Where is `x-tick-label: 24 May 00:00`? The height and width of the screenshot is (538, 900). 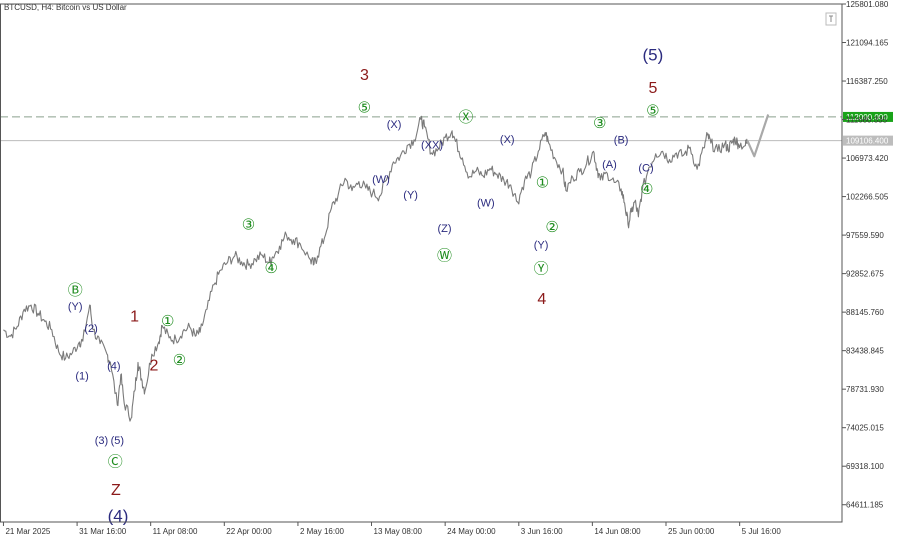
x-tick-label: 24 May 00:00 is located at coordinates (471, 531).